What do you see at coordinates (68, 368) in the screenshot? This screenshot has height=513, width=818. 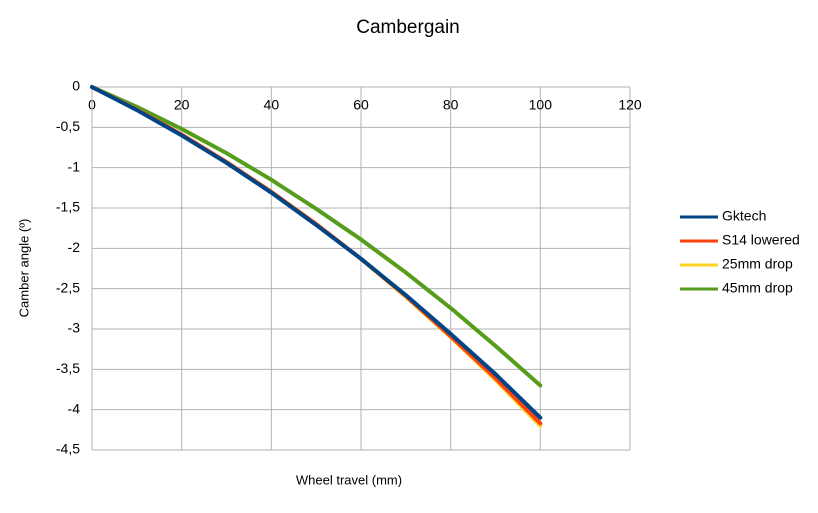 I see `y-tick-label: -3,5` at bounding box center [68, 368].